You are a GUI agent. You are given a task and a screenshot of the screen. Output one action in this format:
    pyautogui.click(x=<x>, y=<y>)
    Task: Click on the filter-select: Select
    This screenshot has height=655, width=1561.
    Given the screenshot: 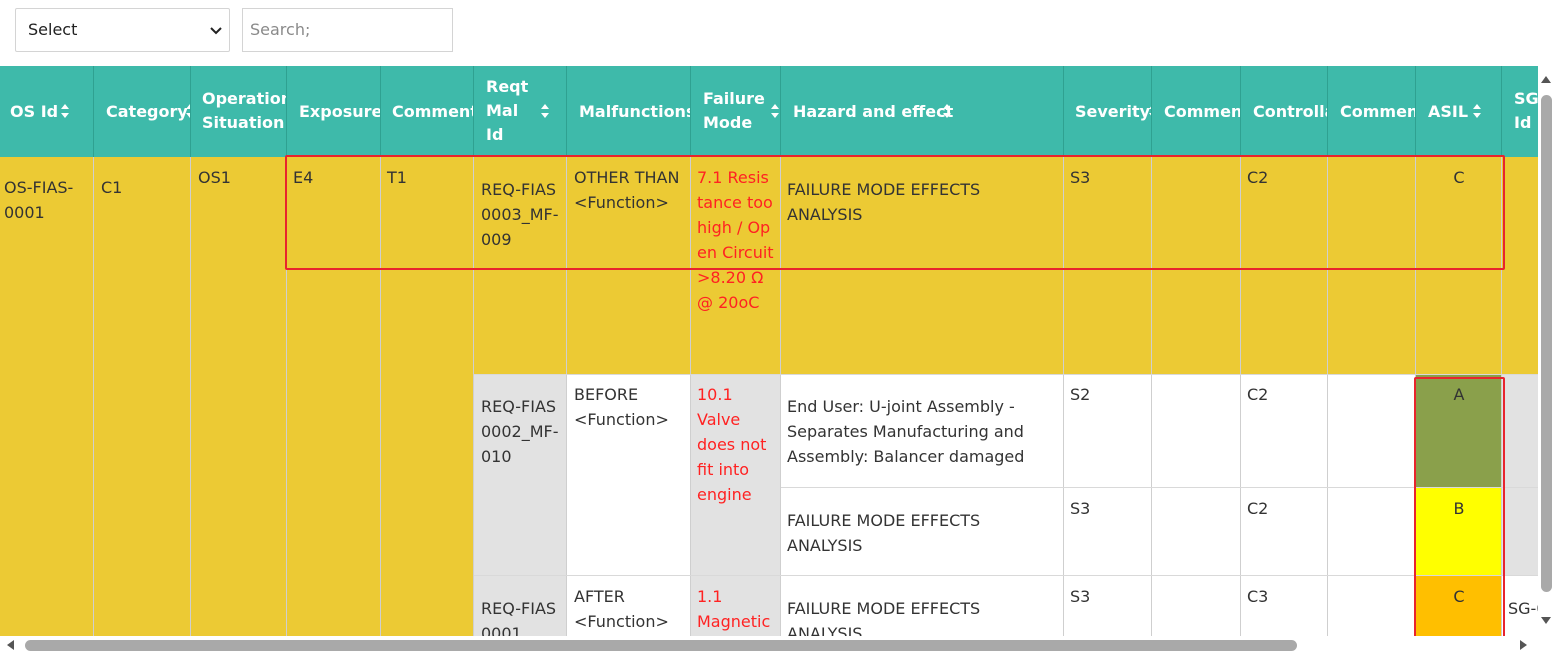 What is the action you would take?
    pyautogui.click(x=122, y=30)
    